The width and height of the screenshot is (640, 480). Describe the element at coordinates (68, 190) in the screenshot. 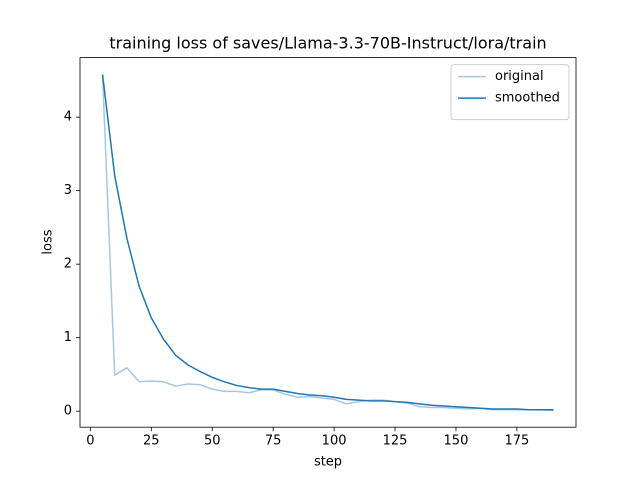

I see `y-tick-label: 3` at that location.